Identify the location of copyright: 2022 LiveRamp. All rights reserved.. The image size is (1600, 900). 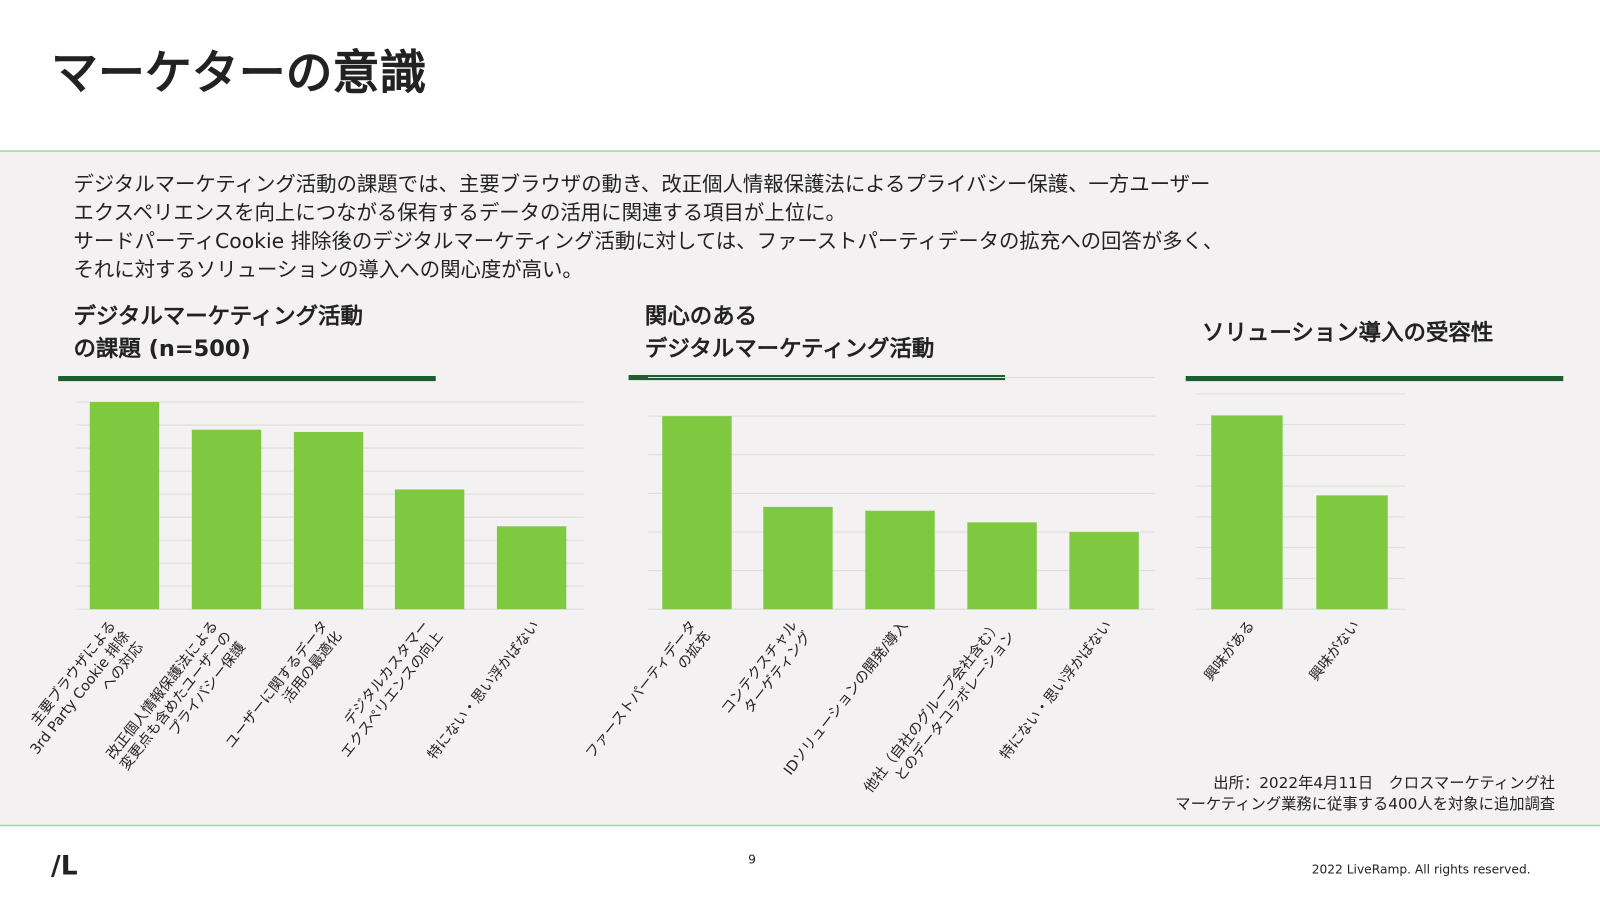
(1421, 869).